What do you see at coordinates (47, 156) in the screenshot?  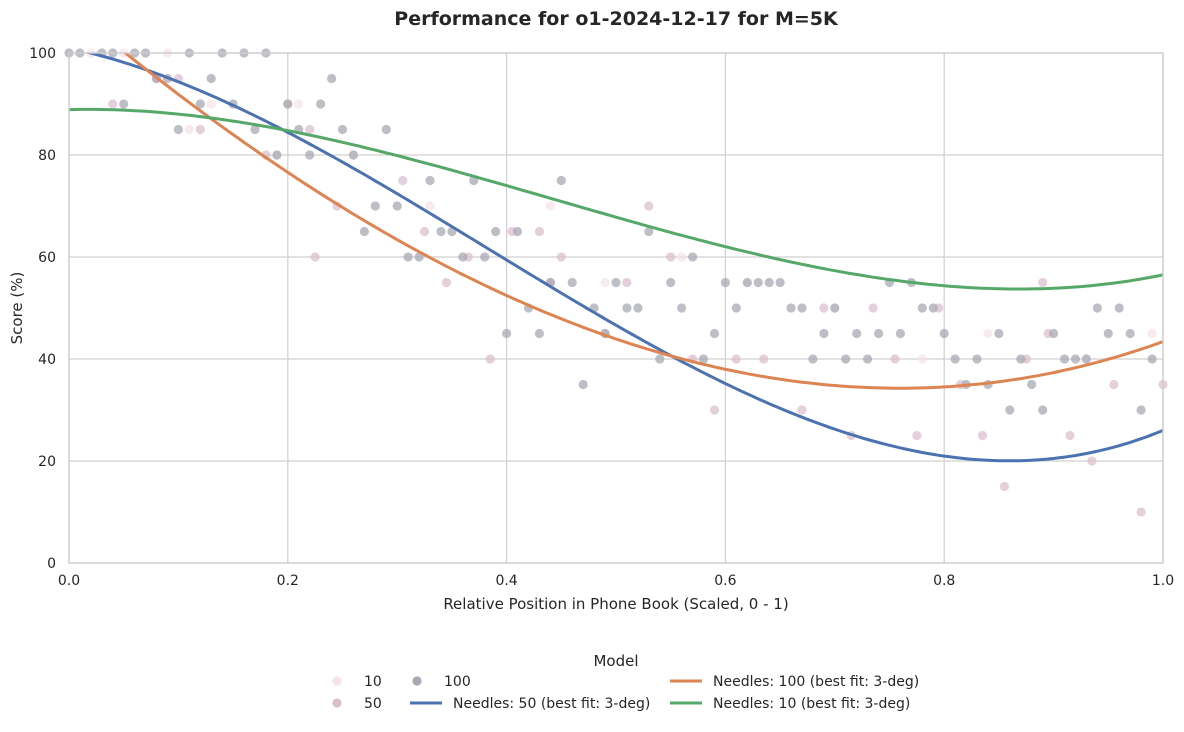 I see `y-tick-label: 80` at bounding box center [47, 156].